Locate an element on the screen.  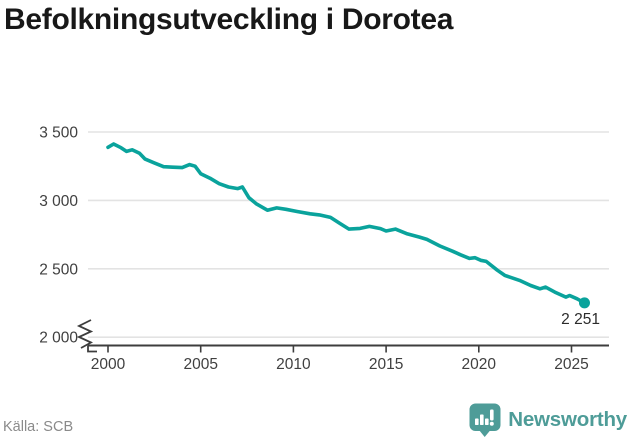
brand-wordmark: Newsworthy is located at coordinates (567, 419).